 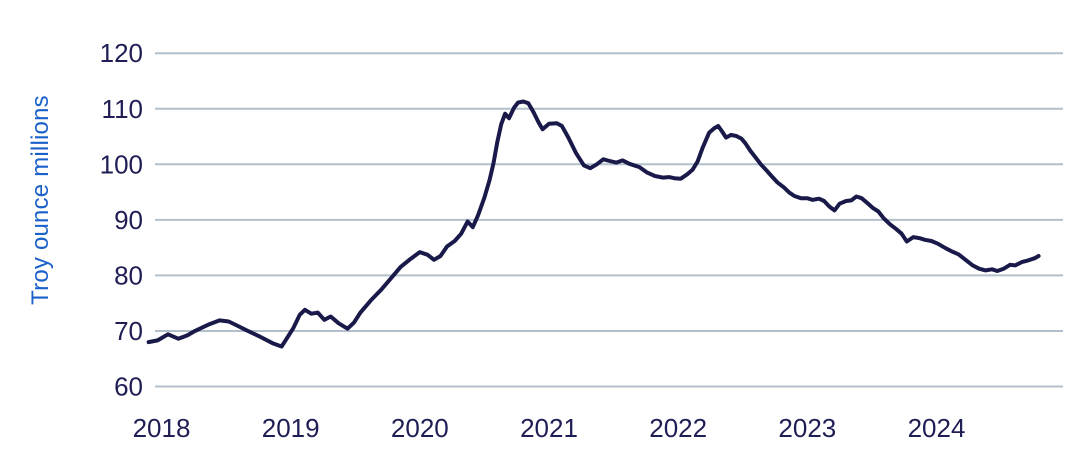 What do you see at coordinates (128, 275) in the screenshot?
I see `y-tick-label: 80` at bounding box center [128, 275].